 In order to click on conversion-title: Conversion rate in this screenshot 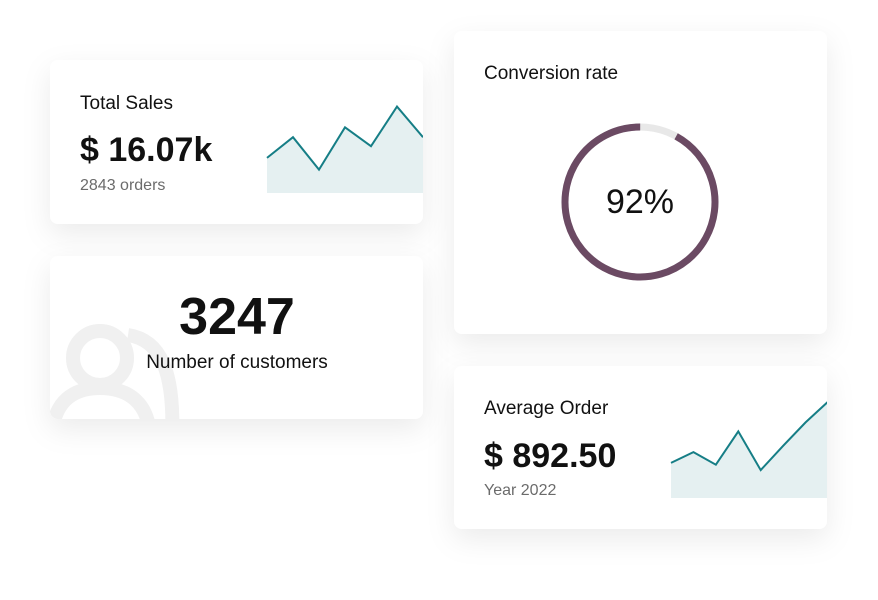, I will do `click(551, 73)`.